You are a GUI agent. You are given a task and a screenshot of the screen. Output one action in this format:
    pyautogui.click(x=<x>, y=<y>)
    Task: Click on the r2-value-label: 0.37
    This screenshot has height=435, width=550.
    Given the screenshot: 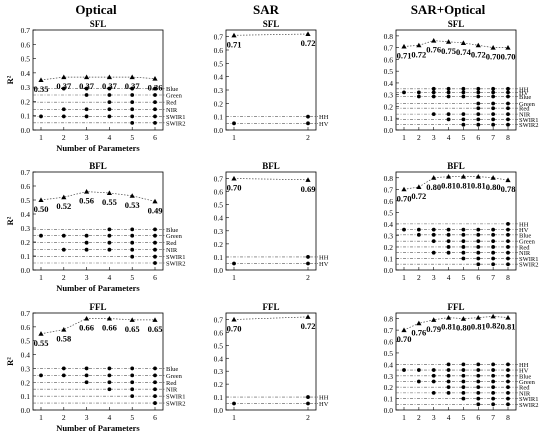 What is the action you would take?
    pyautogui.click(x=110, y=86)
    